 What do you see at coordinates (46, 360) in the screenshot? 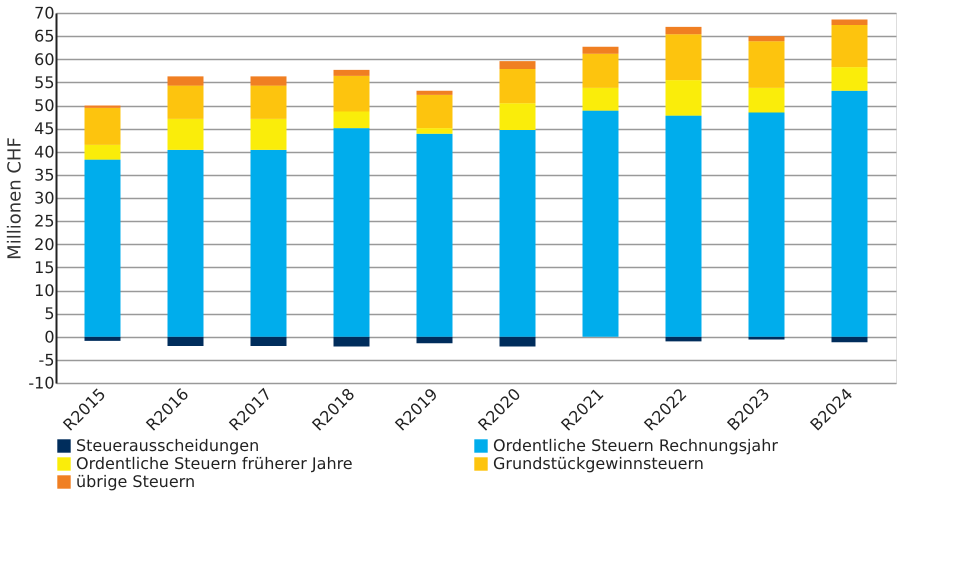
I see `y-tick-label: -5` at bounding box center [46, 360].